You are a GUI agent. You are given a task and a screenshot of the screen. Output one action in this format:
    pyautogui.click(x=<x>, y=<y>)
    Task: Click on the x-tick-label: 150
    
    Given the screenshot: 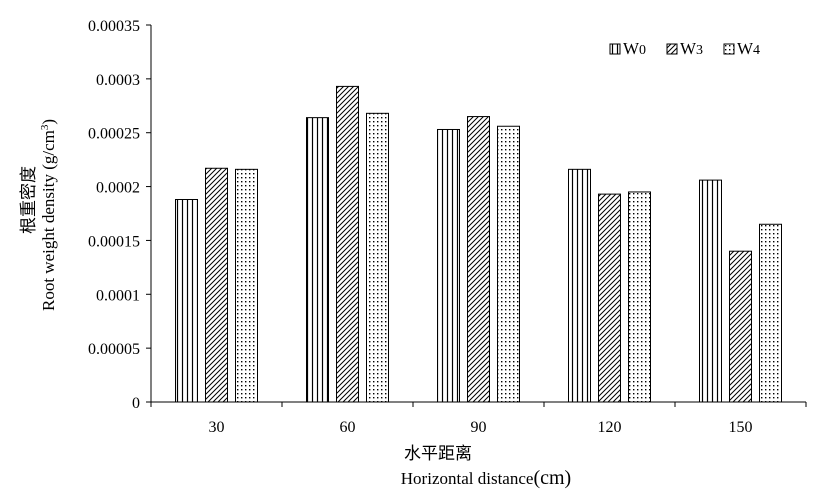 What is the action you would take?
    pyautogui.click(x=741, y=427)
    